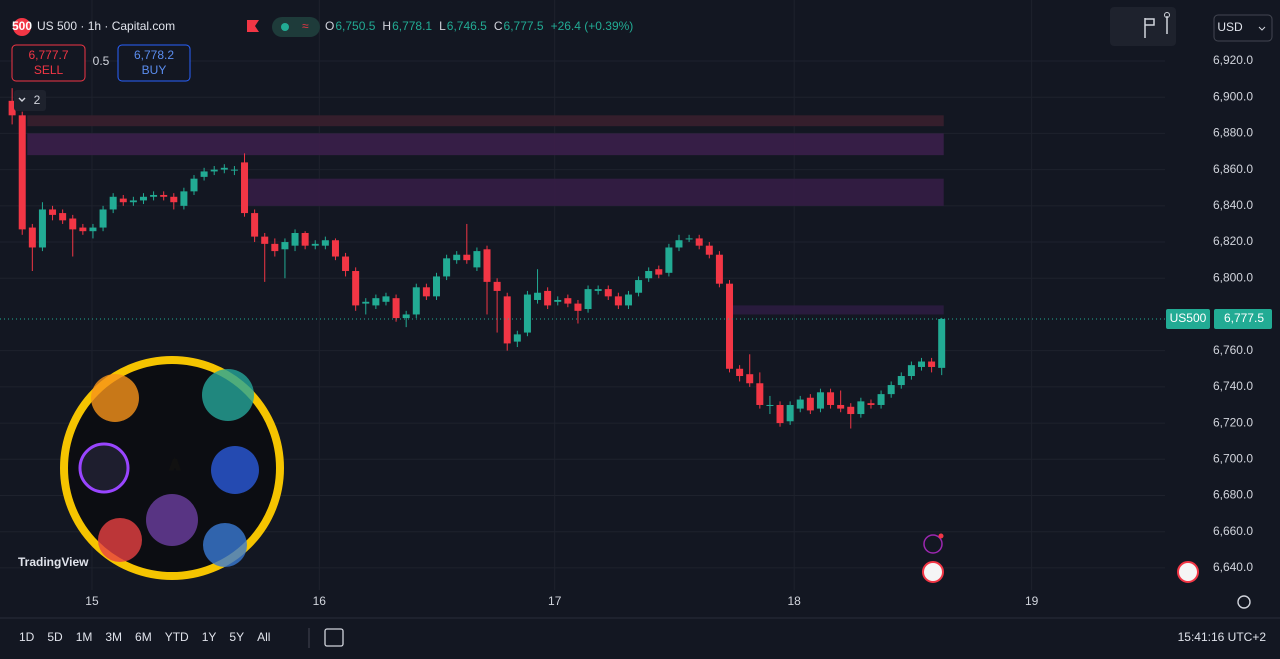 This screenshot has width=1280, height=659. What do you see at coordinates (177, 637) in the screenshot?
I see `timeframe-button: YTD` at bounding box center [177, 637].